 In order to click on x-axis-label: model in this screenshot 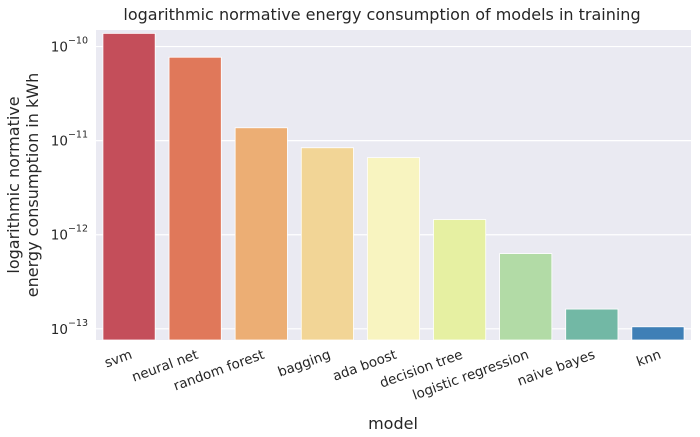, I will do `click(393, 423)`.